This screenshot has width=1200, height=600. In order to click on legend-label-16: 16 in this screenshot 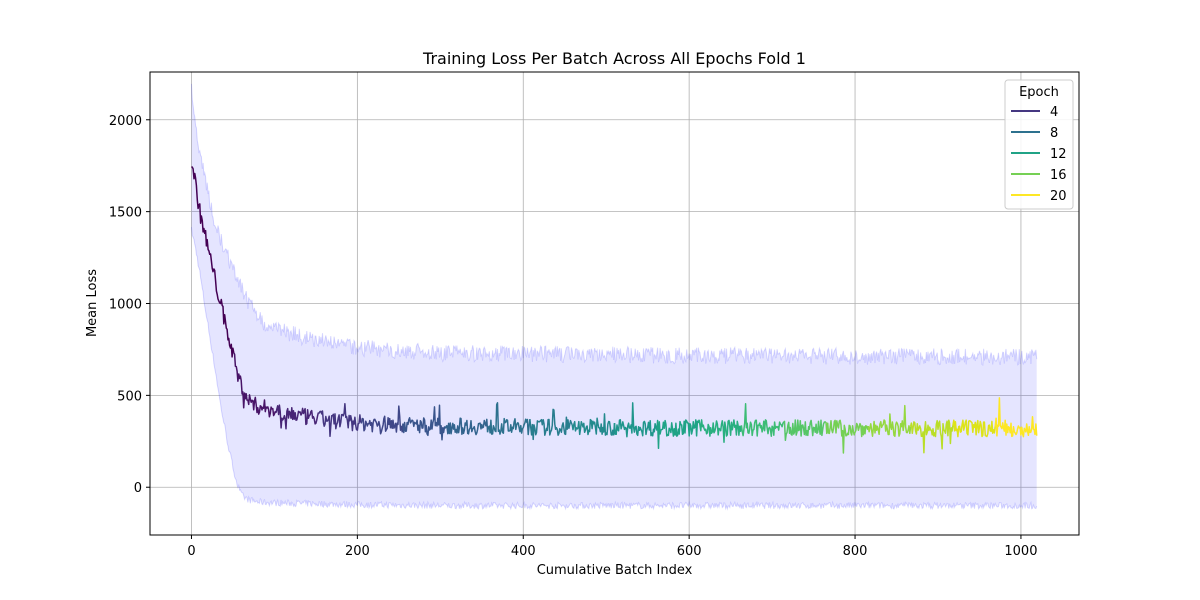, I will do `click(1058, 175)`.